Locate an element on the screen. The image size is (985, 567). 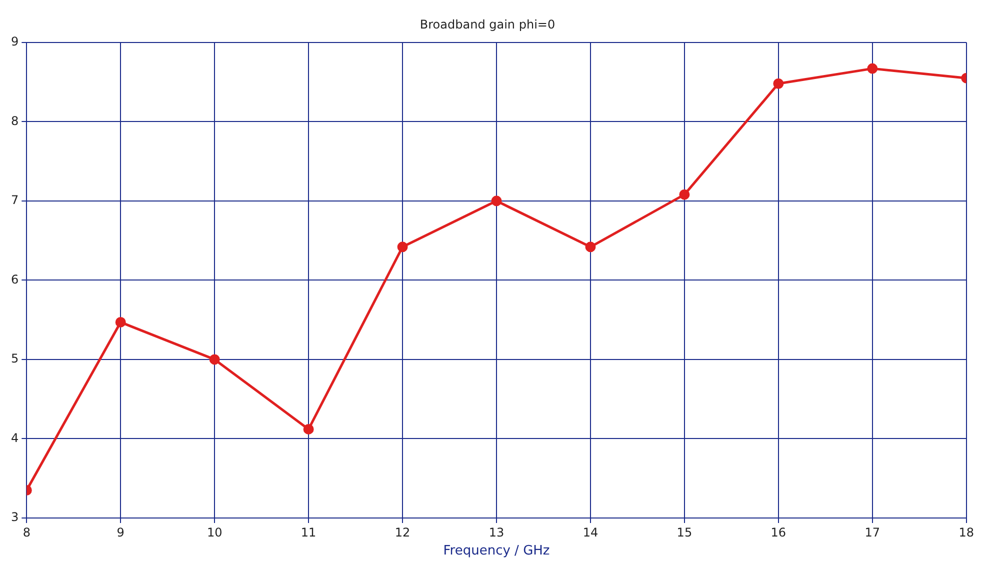
x-tick-label: 14 is located at coordinates (590, 532).